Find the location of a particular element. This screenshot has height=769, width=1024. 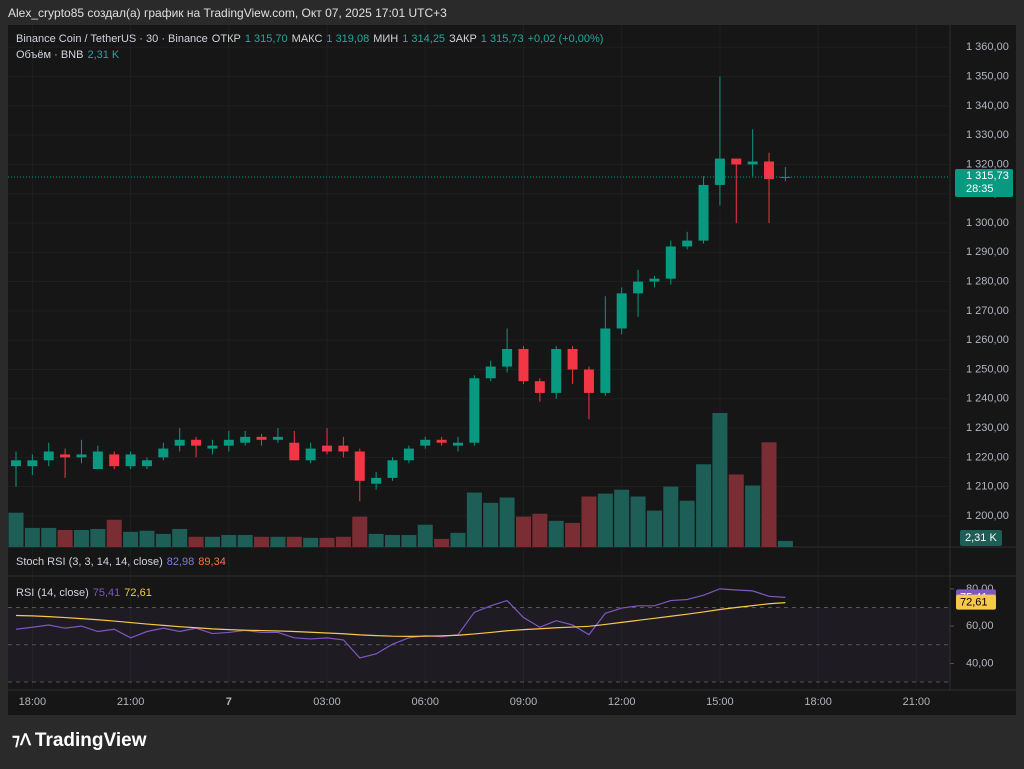

ohlc-value: 1 315,73 is located at coordinates (502, 39).